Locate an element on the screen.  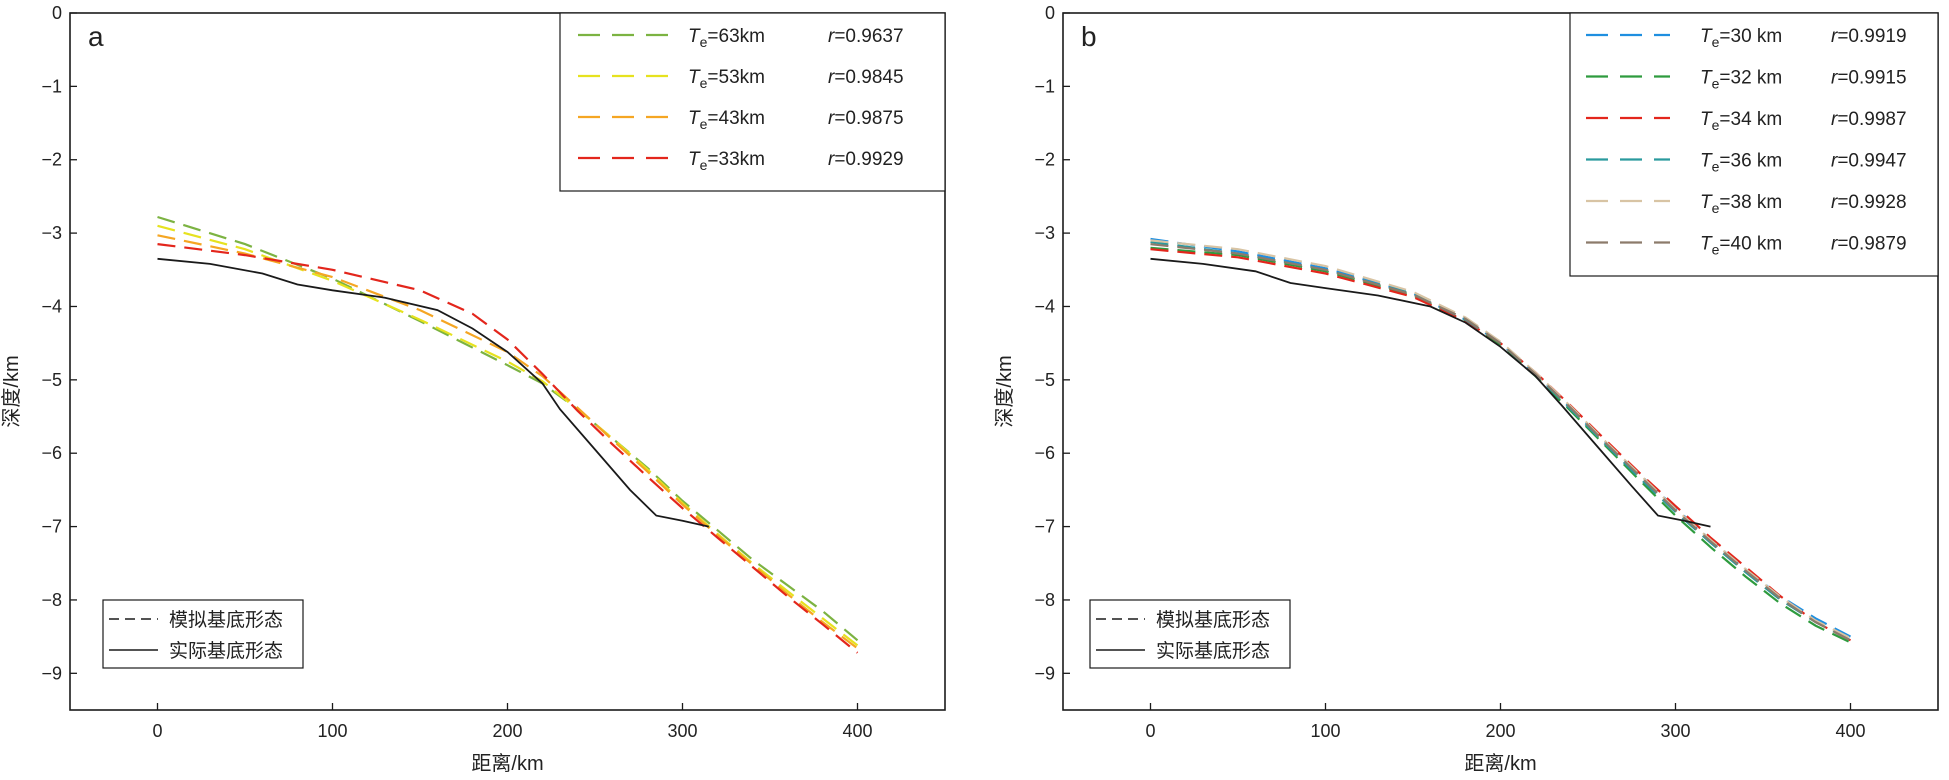
legend-r-label: r=0.9987 is located at coordinates (1869, 119).